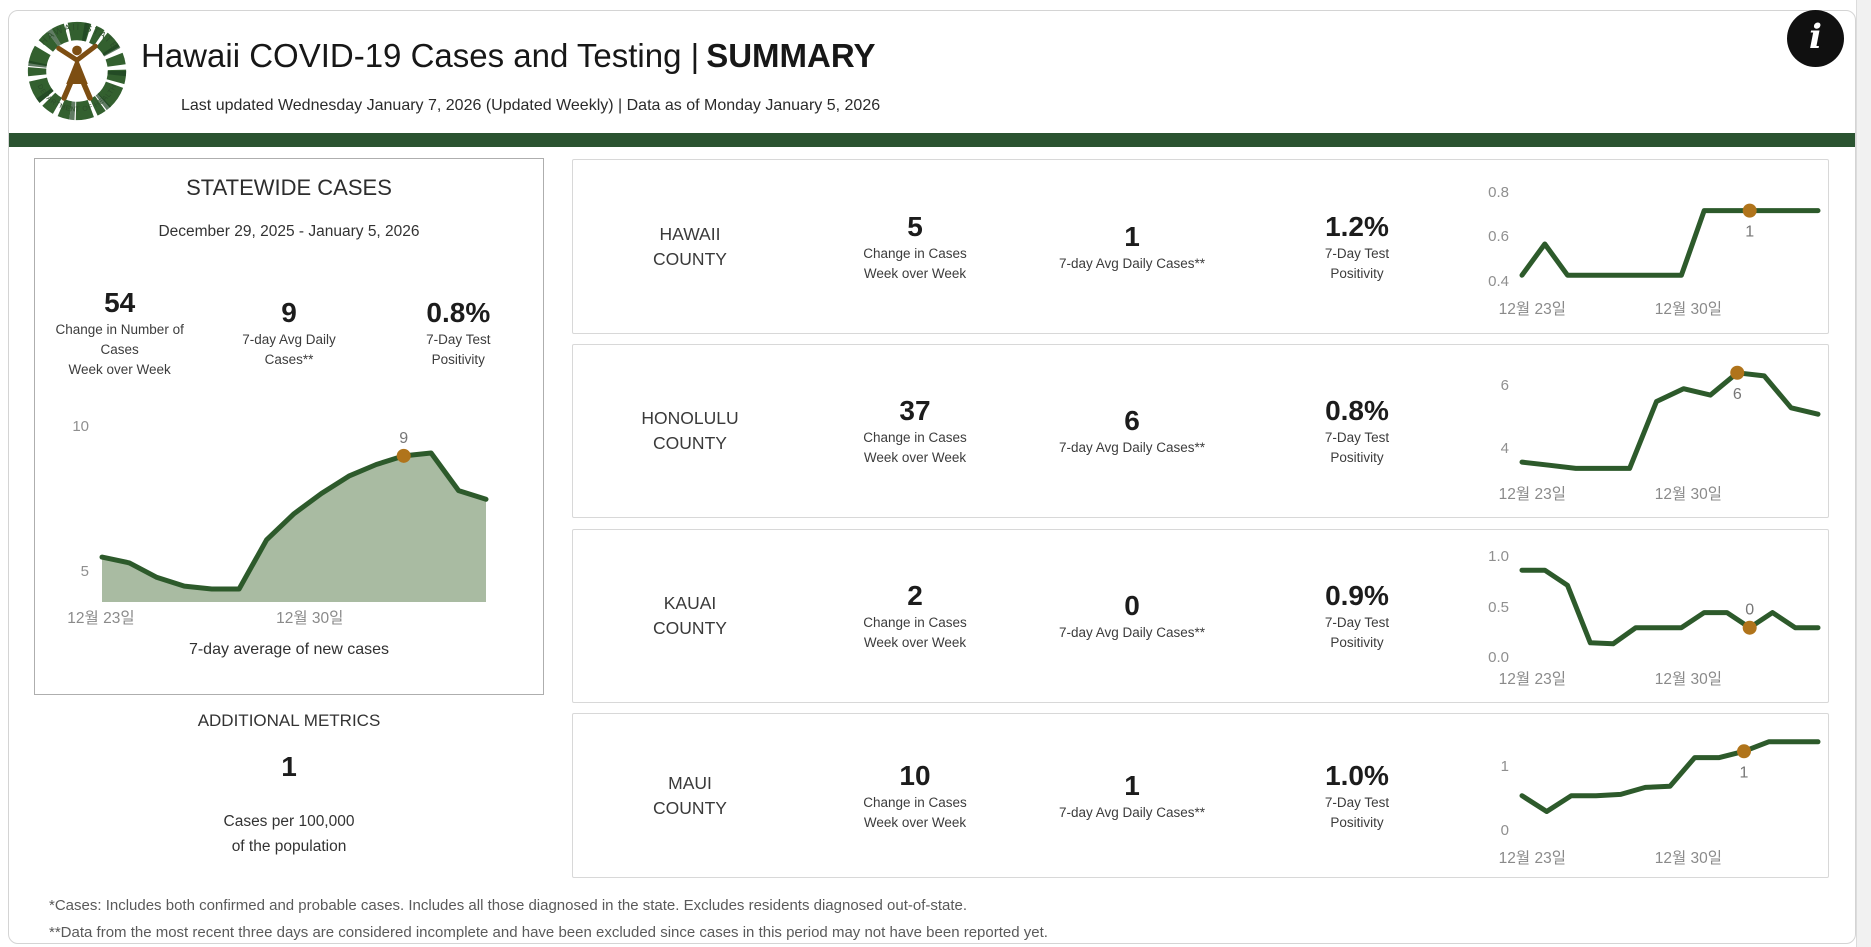  I want to click on stat-label: Change in Number of Cases Week over Week, so click(119, 349).